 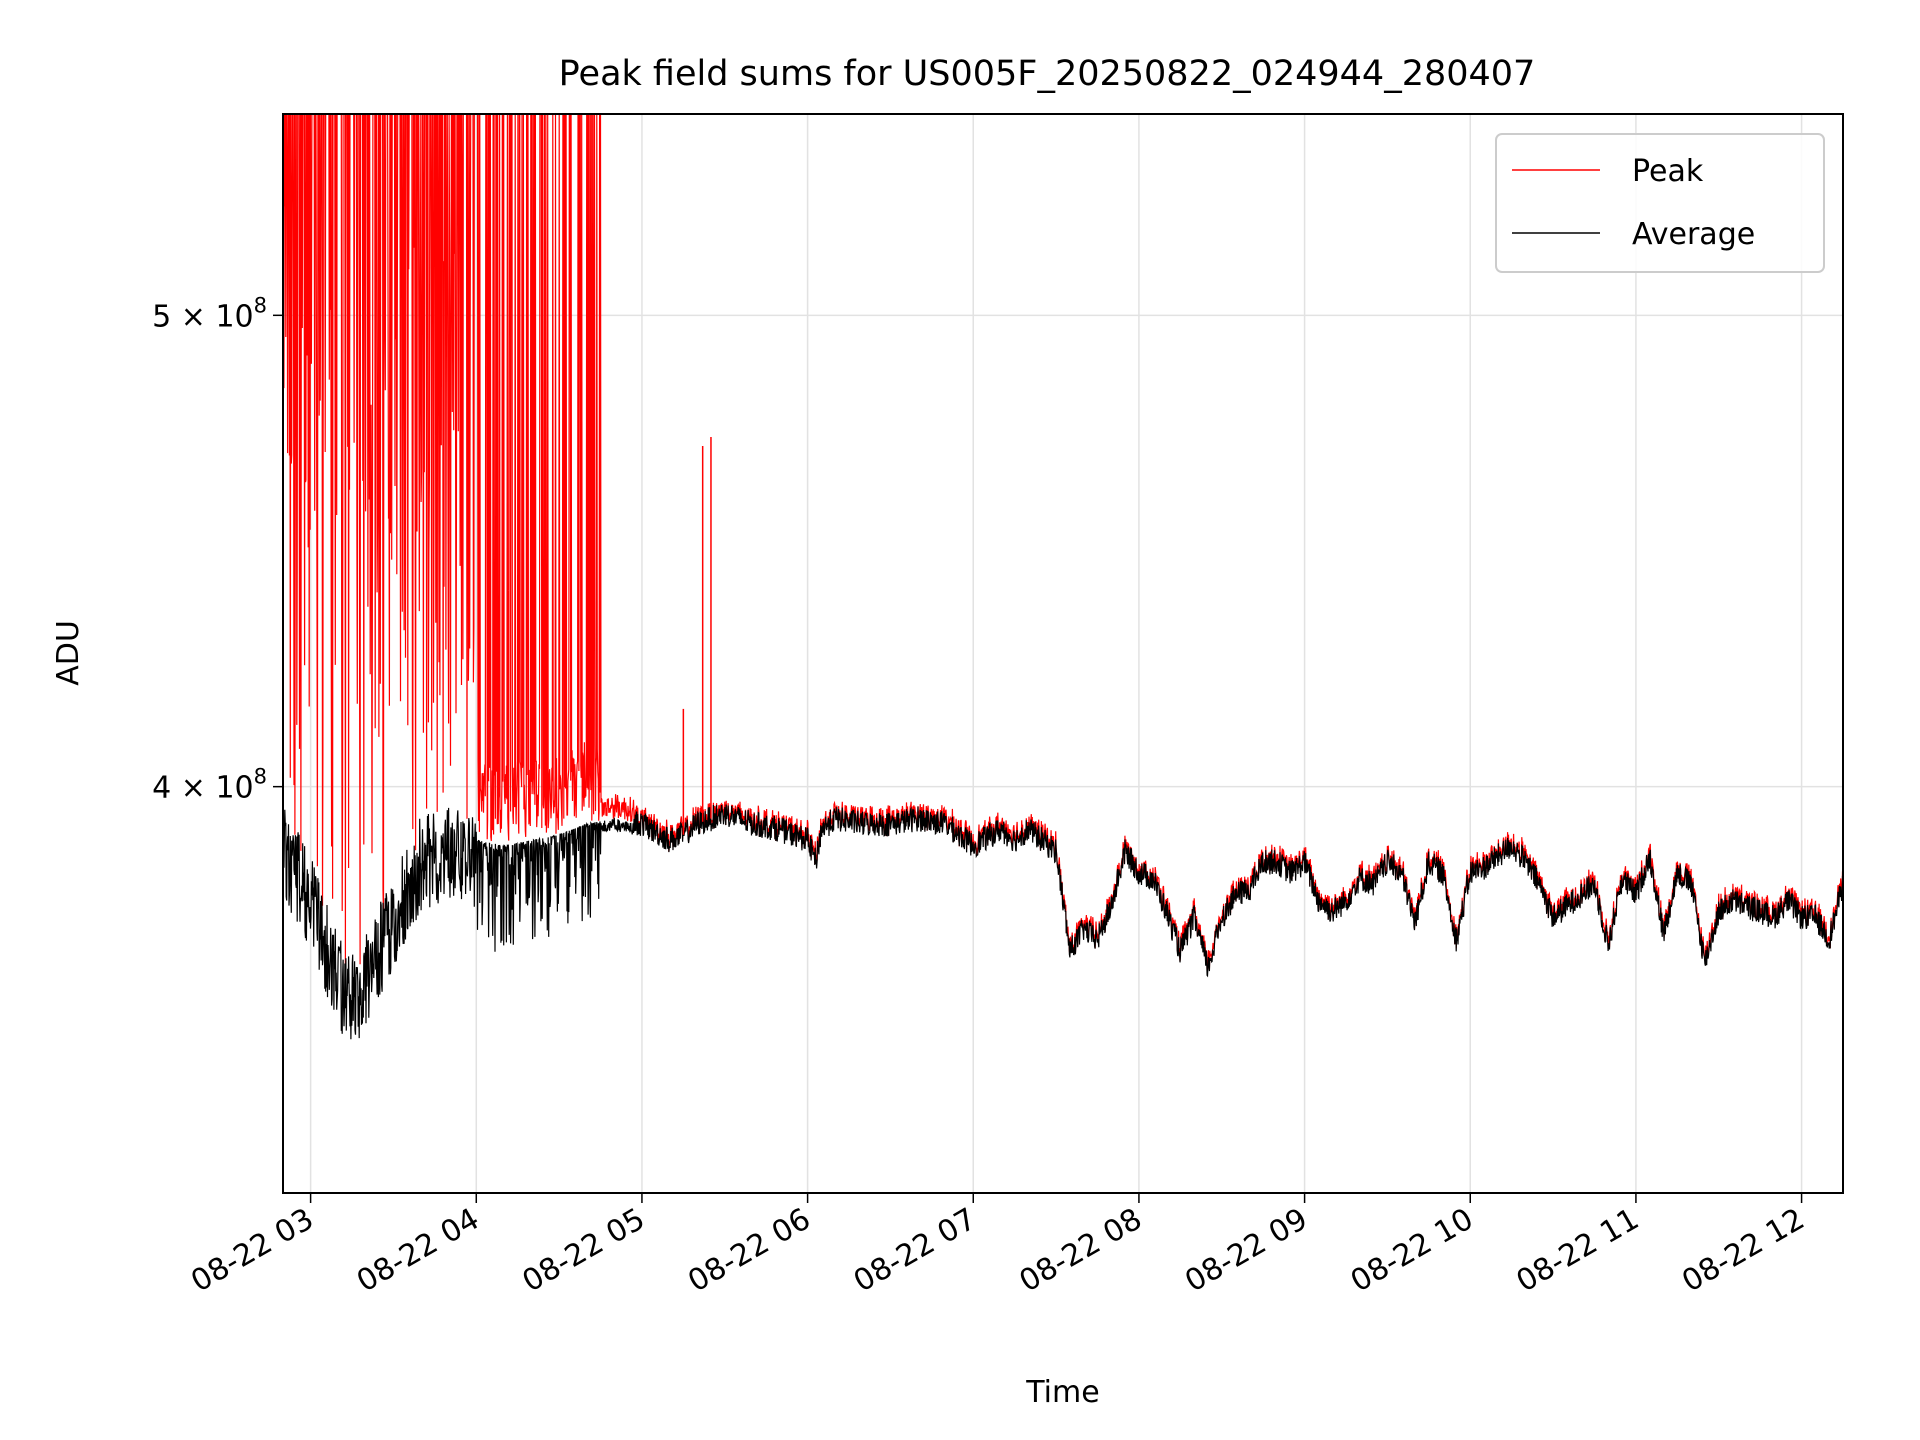 What do you see at coordinates (1578, 1251) in the screenshot?
I see `x-tick-label: 08-22 11` at bounding box center [1578, 1251].